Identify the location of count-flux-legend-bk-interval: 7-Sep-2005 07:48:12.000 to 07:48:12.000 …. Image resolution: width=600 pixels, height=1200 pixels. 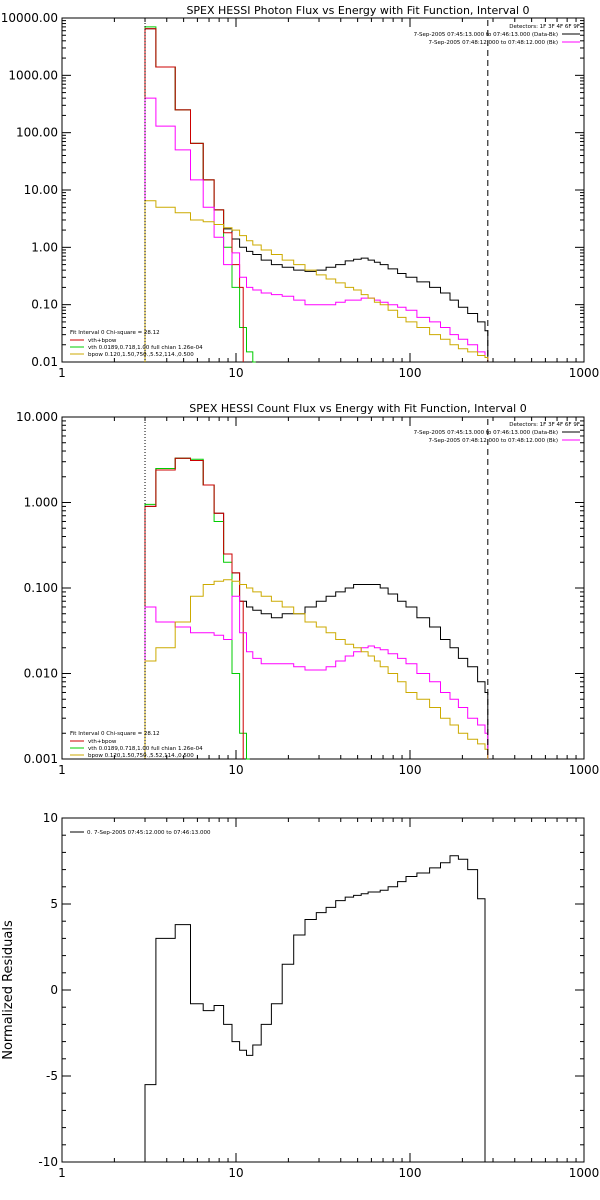
(494, 441).